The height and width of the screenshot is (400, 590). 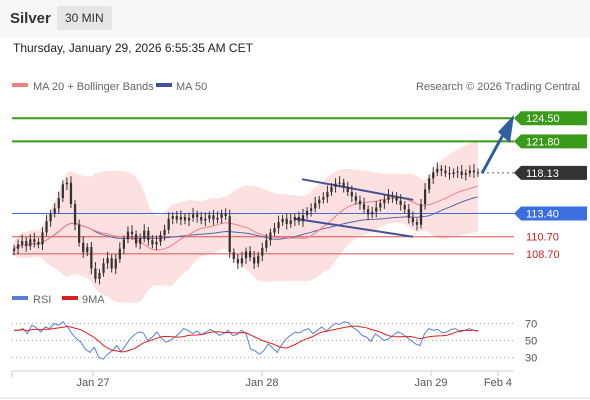 What do you see at coordinates (42, 300) in the screenshot?
I see `legend-rsi-label: RSI` at bounding box center [42, 300].